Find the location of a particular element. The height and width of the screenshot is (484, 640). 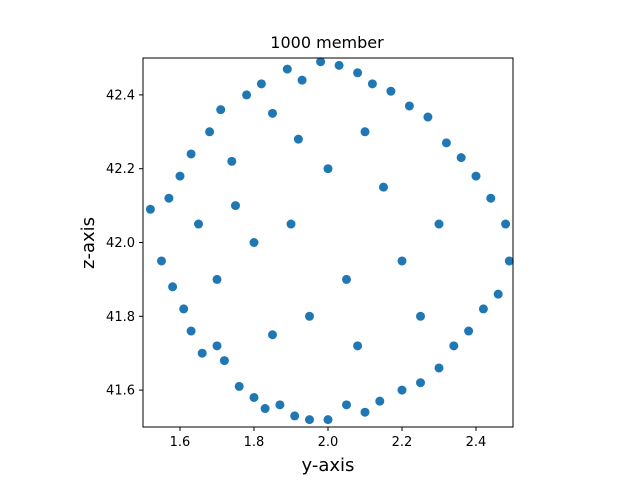

chart-title: 1000 member is located at coordinates (327, 42).